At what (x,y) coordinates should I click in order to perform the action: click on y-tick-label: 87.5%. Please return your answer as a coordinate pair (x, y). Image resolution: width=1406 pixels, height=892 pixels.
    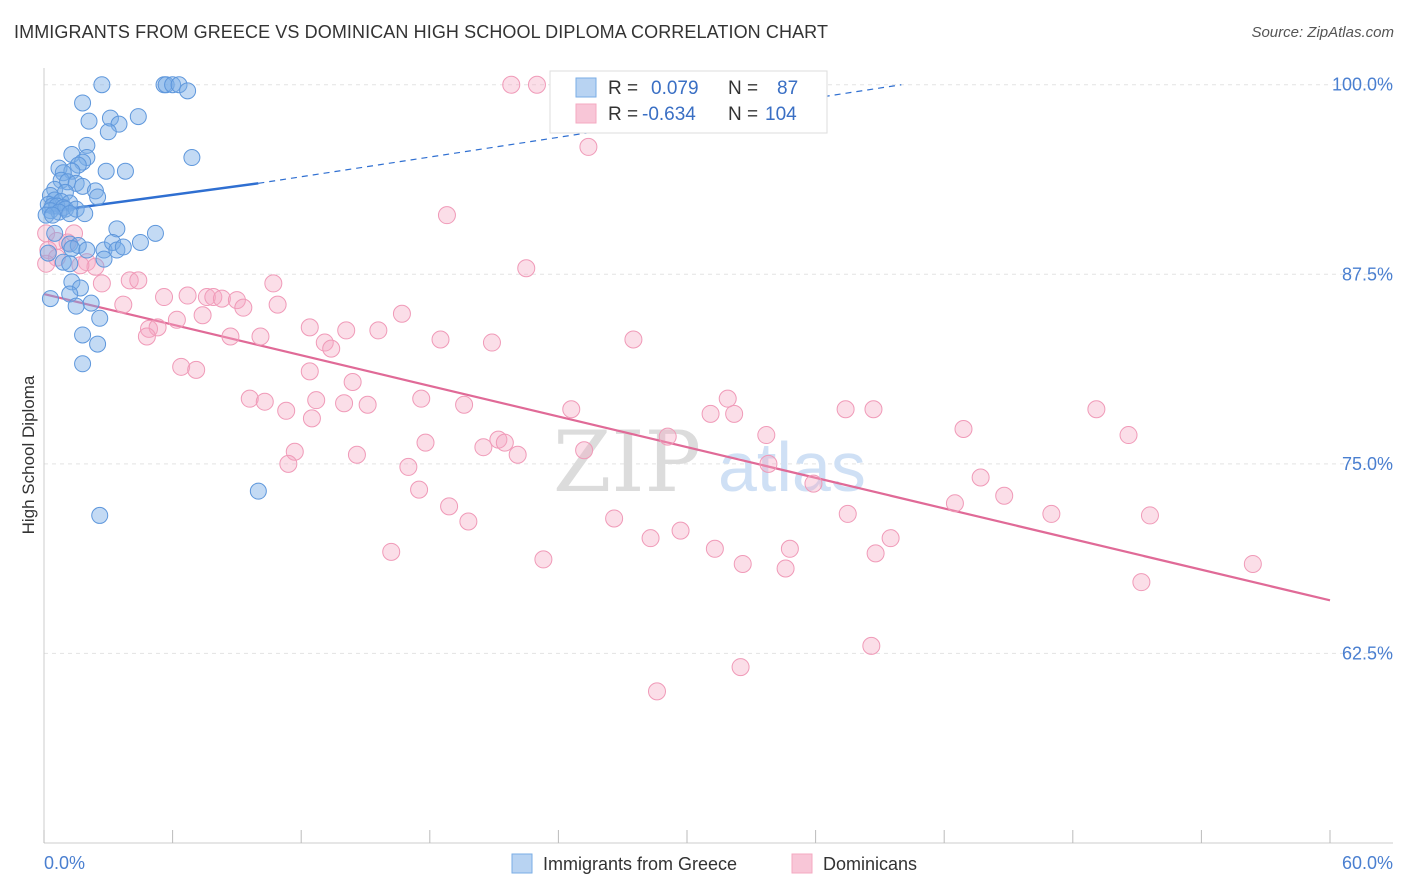
    Looking at the image, I should click on (1367, 274).